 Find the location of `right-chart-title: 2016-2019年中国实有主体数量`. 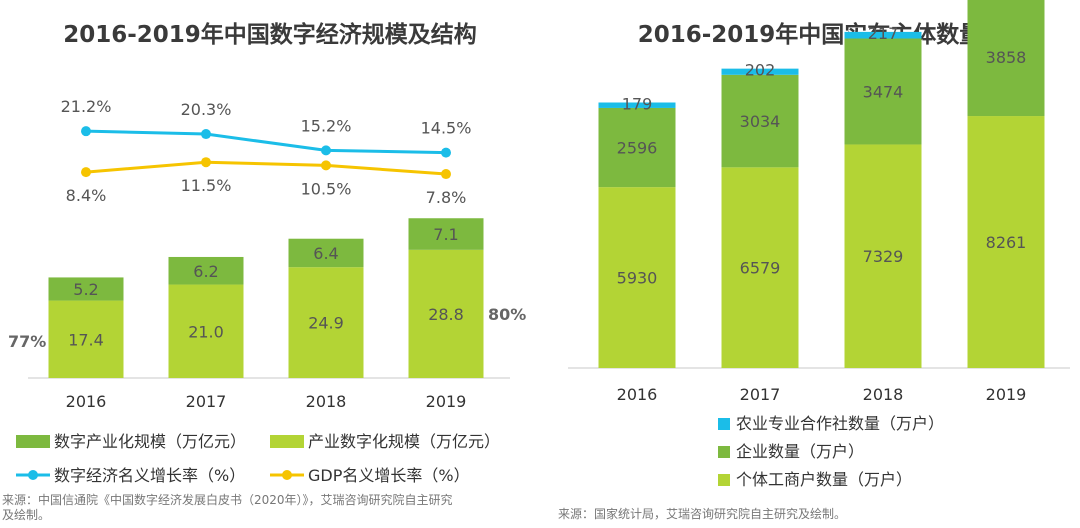

right-chart-title: 2016-2019年中国实有主体数量 is located at coordinates (810, 34).